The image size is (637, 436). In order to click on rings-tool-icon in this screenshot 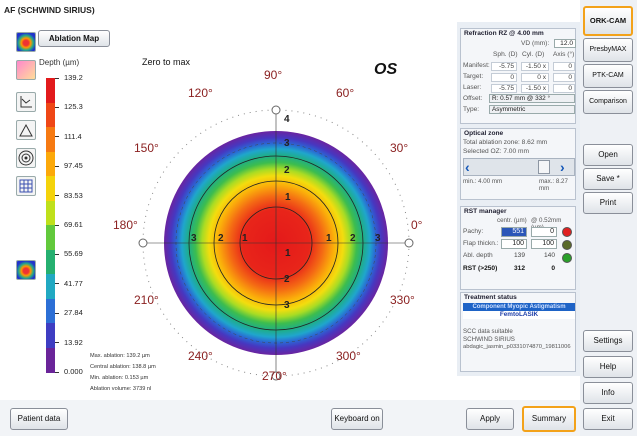, I will do `click(26, 158)`.